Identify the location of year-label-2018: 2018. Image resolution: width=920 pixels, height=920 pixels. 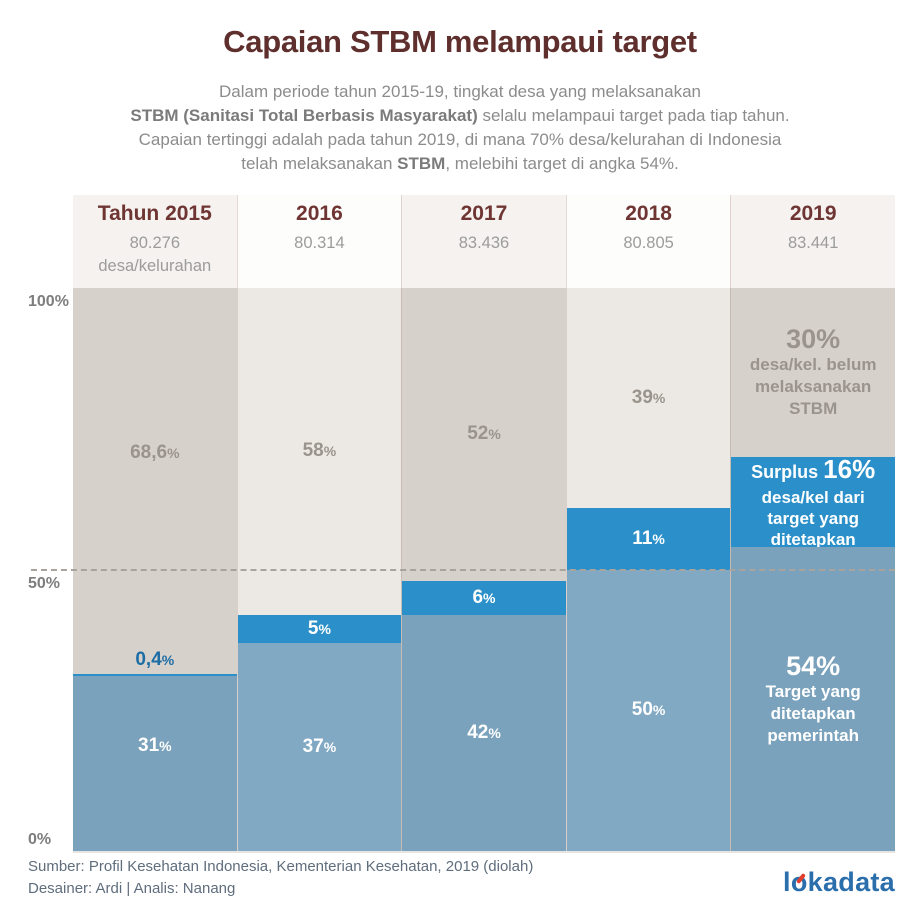
(648, 213).